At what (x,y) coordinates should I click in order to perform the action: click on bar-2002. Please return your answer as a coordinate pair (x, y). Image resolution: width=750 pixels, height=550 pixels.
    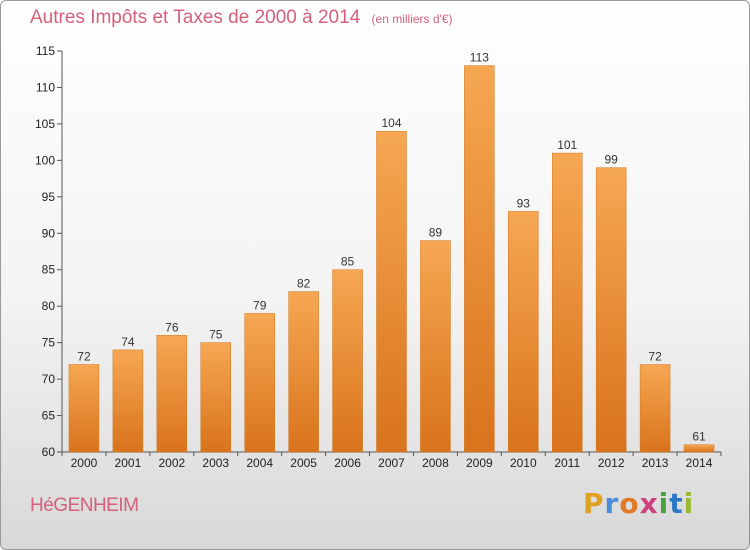
    Looking at the image, I should click on (172, 394).